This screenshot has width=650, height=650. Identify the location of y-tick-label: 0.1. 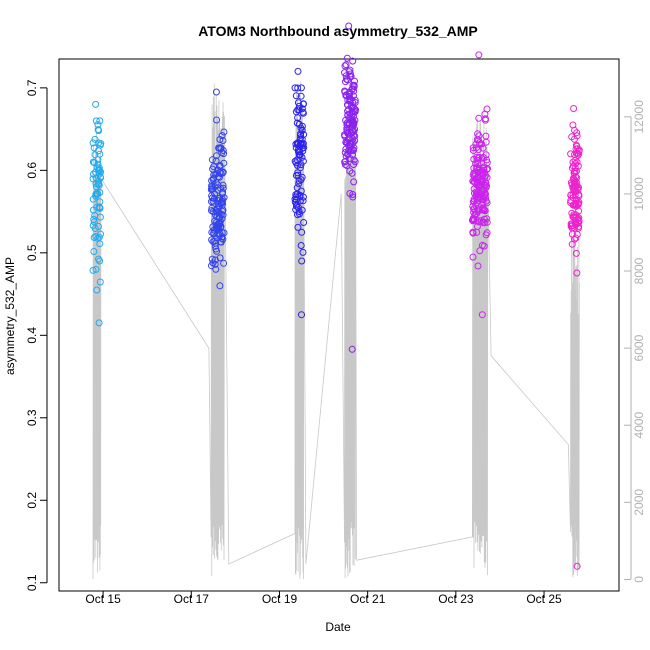
(32, 582).